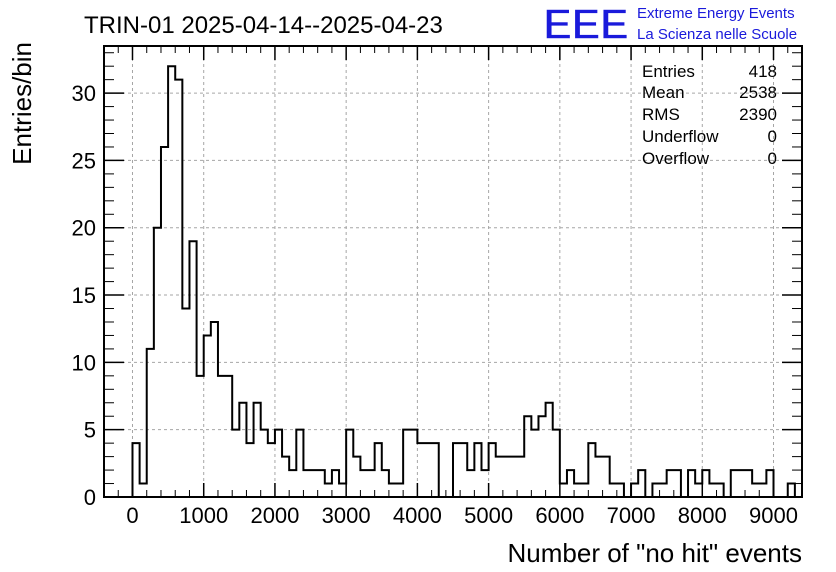  I want to click on x-tick-label: 1000, so click(203, 515).